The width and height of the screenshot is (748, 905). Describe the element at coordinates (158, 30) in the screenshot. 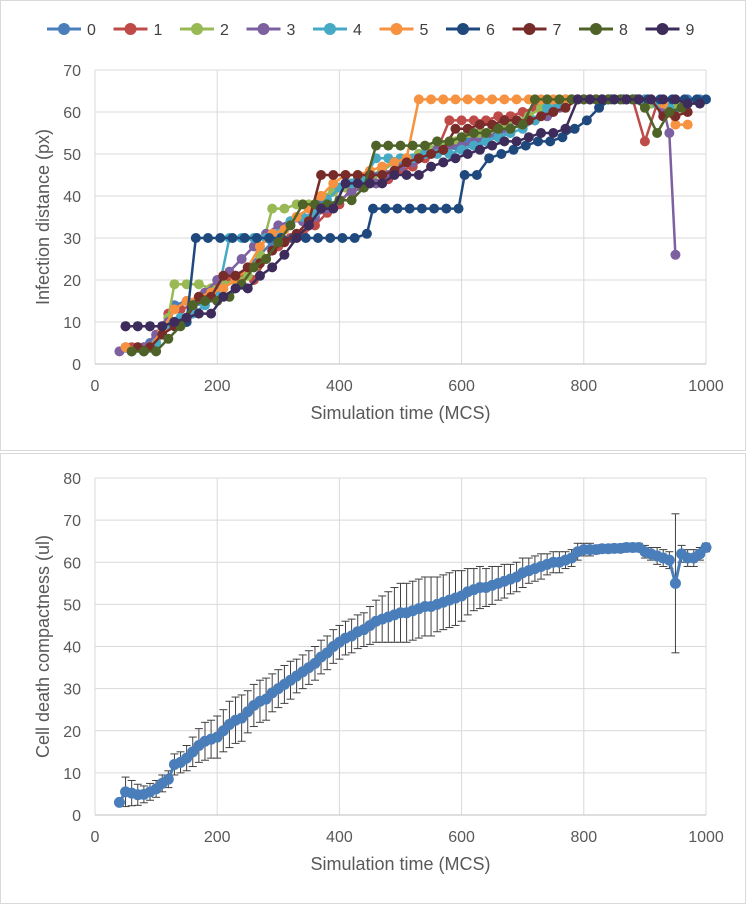

I see `legend-label: 1` at that location.